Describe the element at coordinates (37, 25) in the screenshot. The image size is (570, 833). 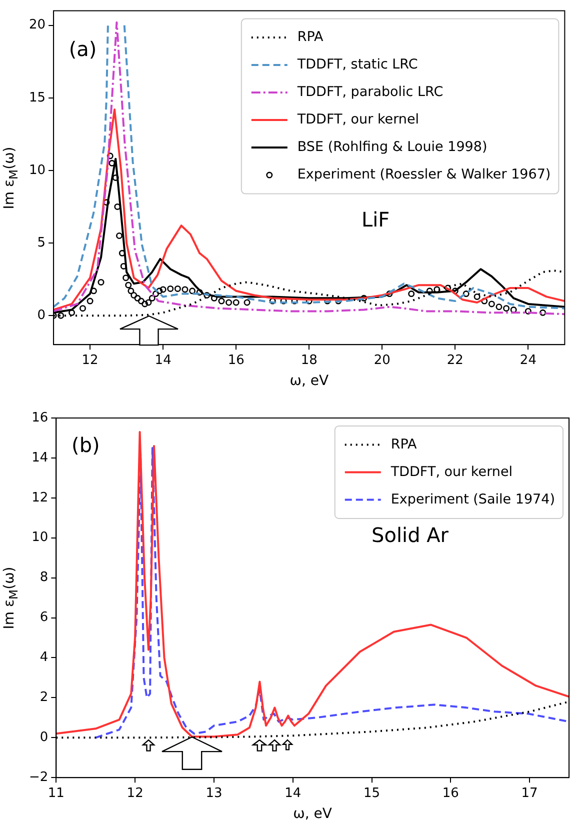
I see `y-tick-label: 20` at that location.